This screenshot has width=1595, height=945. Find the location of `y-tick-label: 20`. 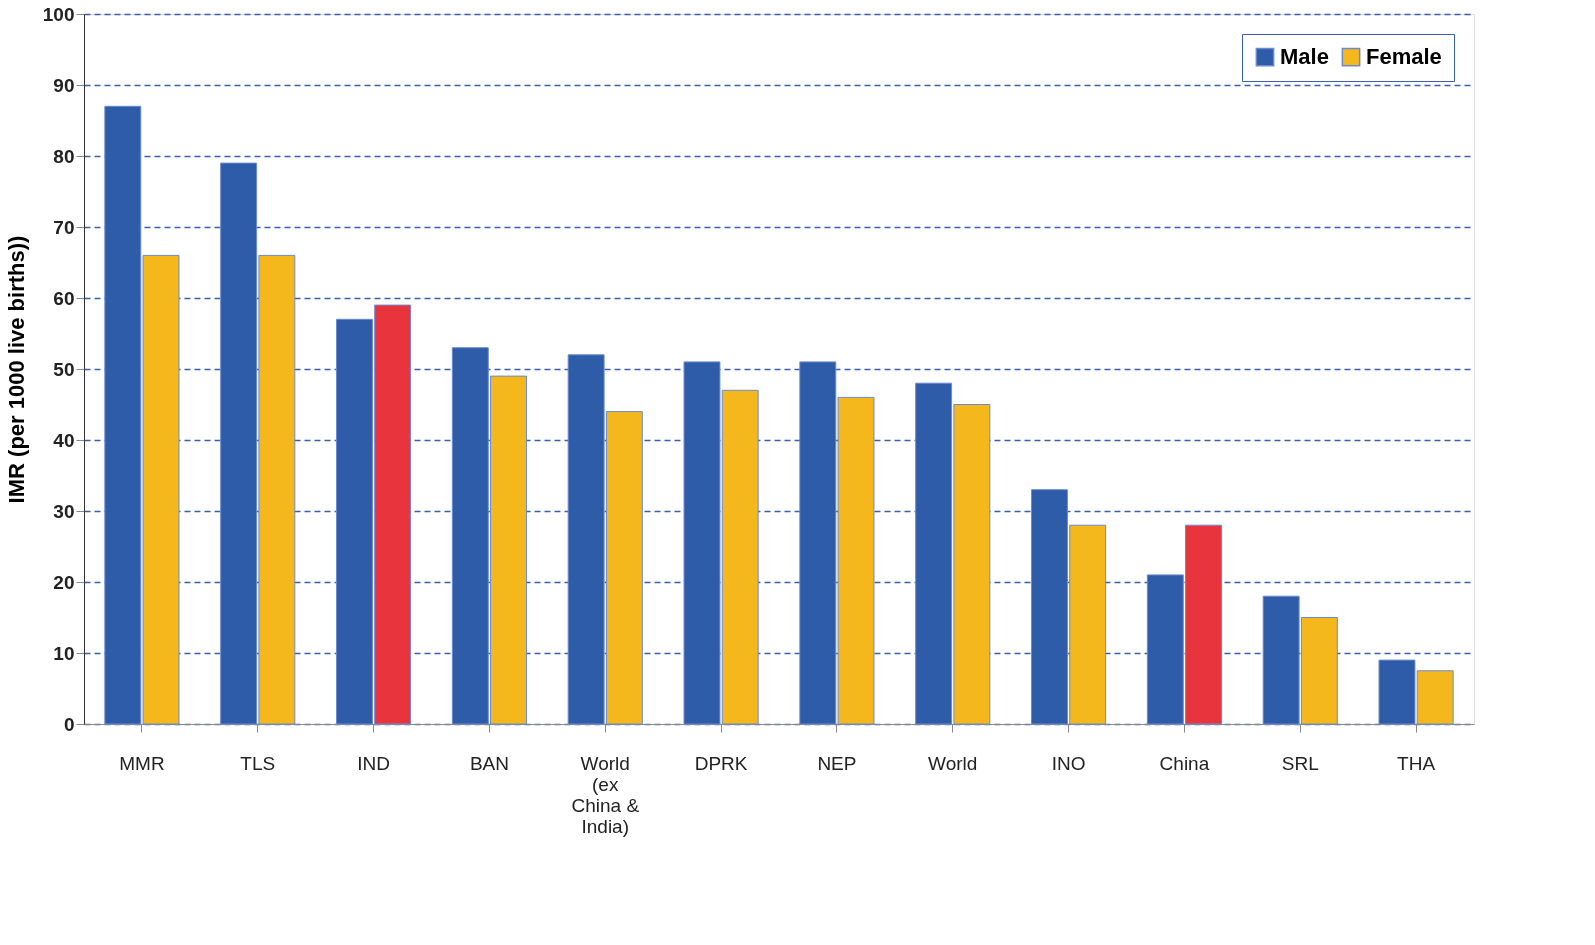

y-tick-label: 20 is located at coordinates (64, 582).